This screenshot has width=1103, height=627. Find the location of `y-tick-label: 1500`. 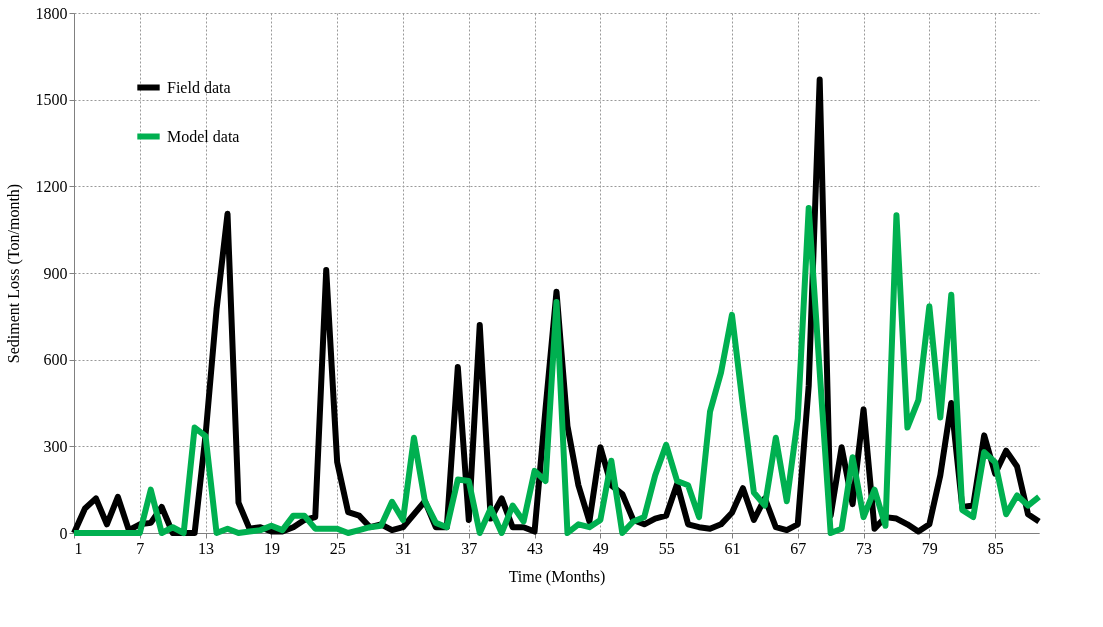

y-tick-label: 1500 is located at coordinates (51, 100).